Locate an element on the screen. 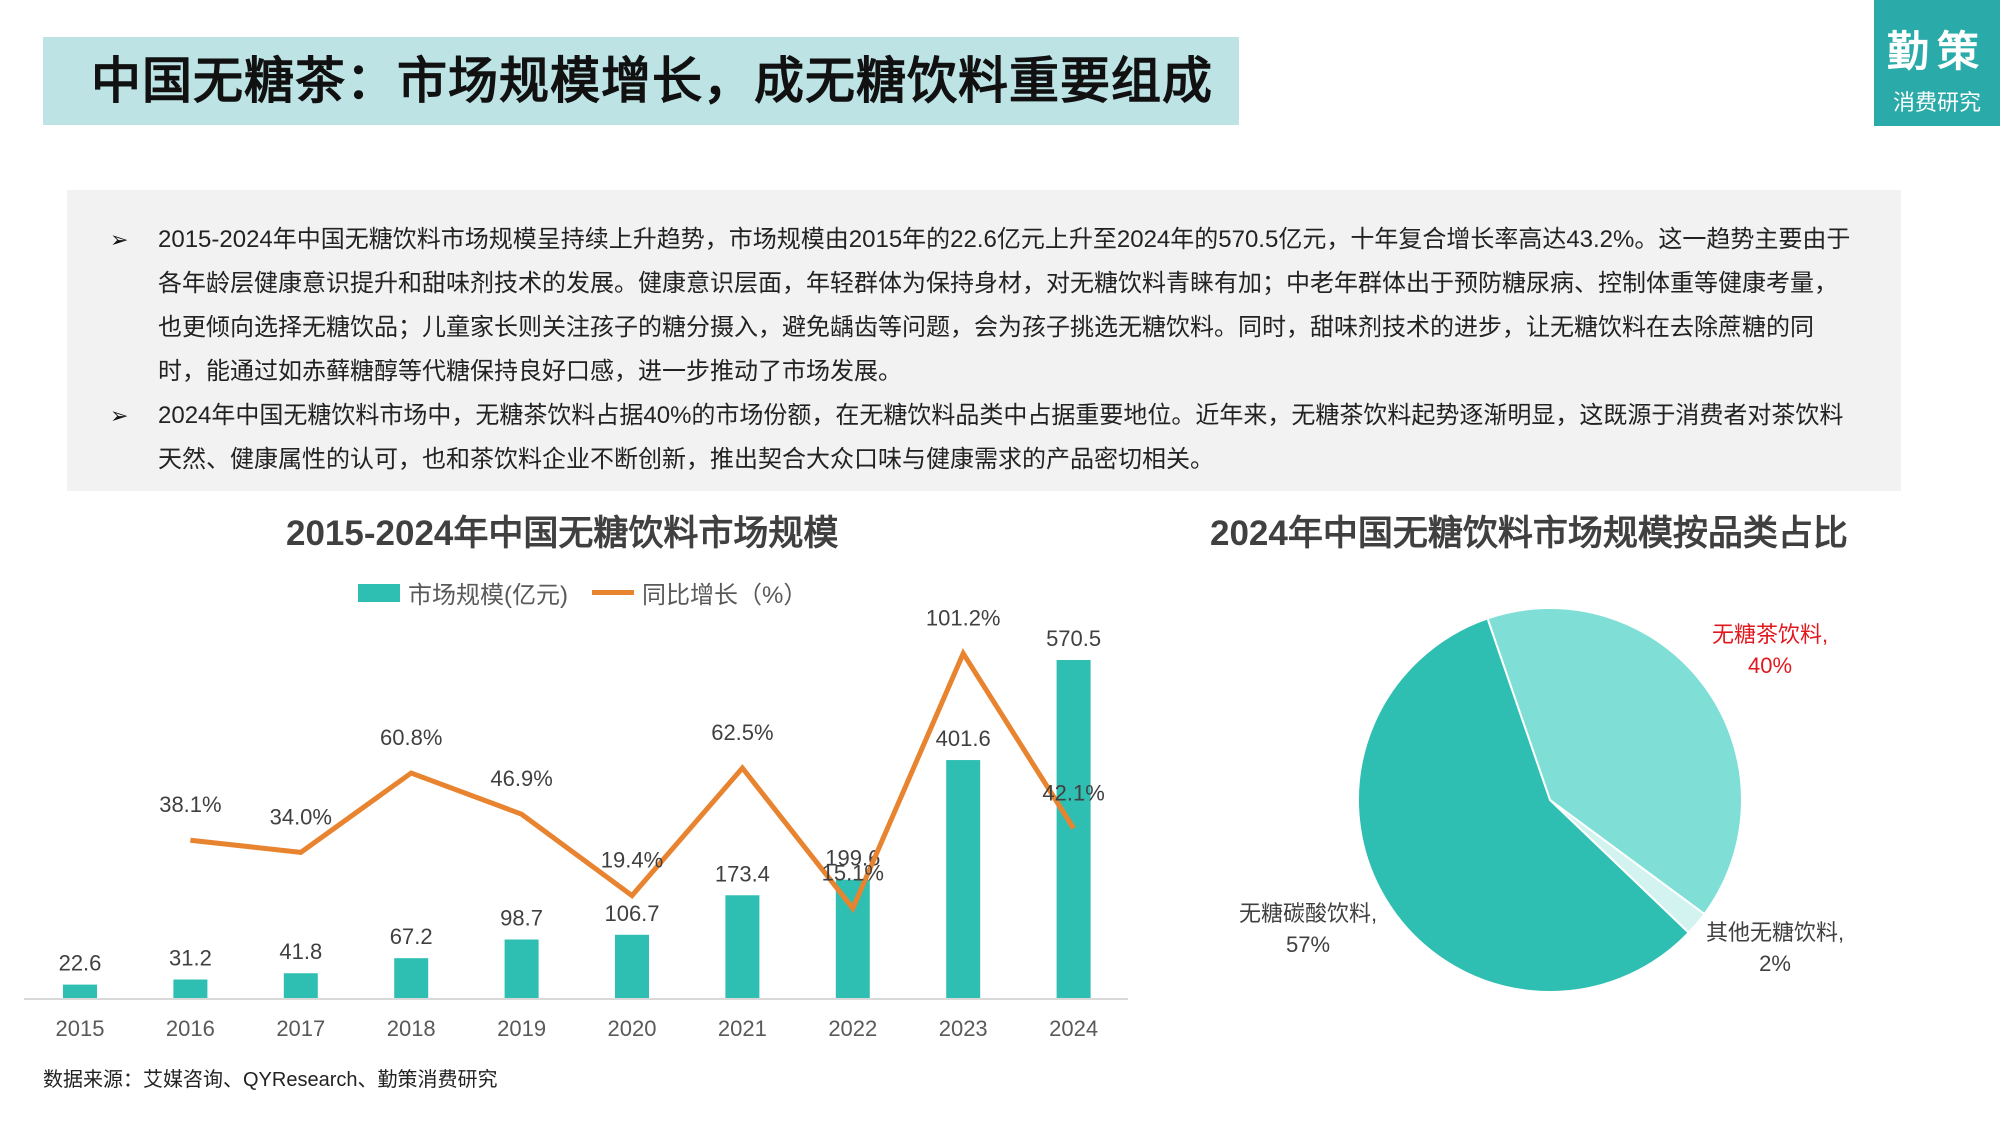  bar-2021 is located at coordinates (742, 946).